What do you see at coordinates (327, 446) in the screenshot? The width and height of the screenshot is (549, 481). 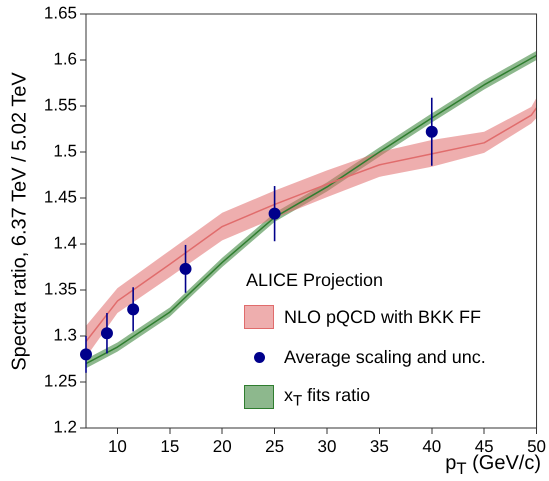 I see `x-tick-label: 30` at bounding box center [327, 446].